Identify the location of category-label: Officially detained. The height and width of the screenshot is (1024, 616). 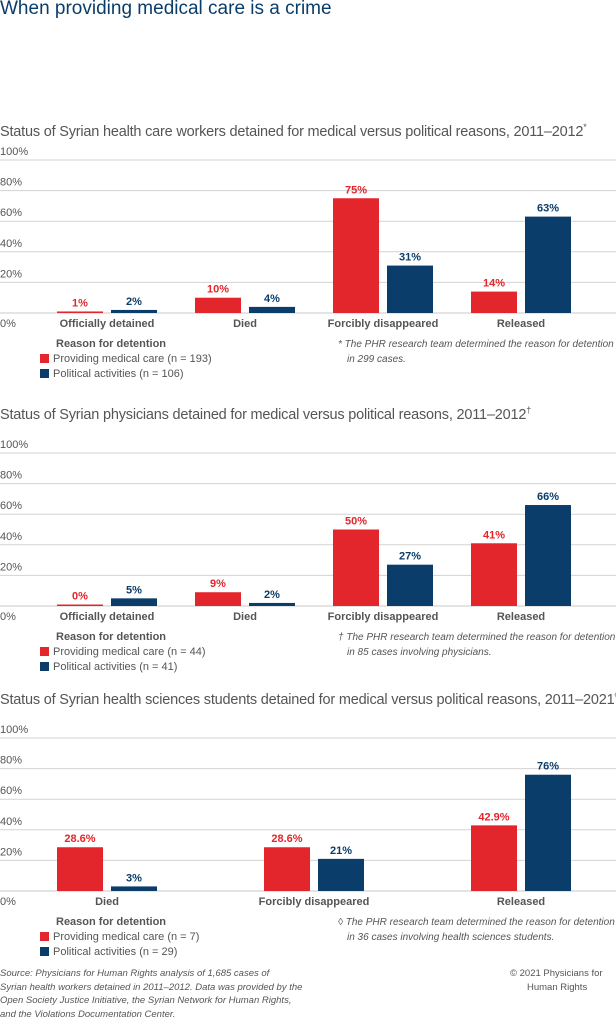
(107, 324).